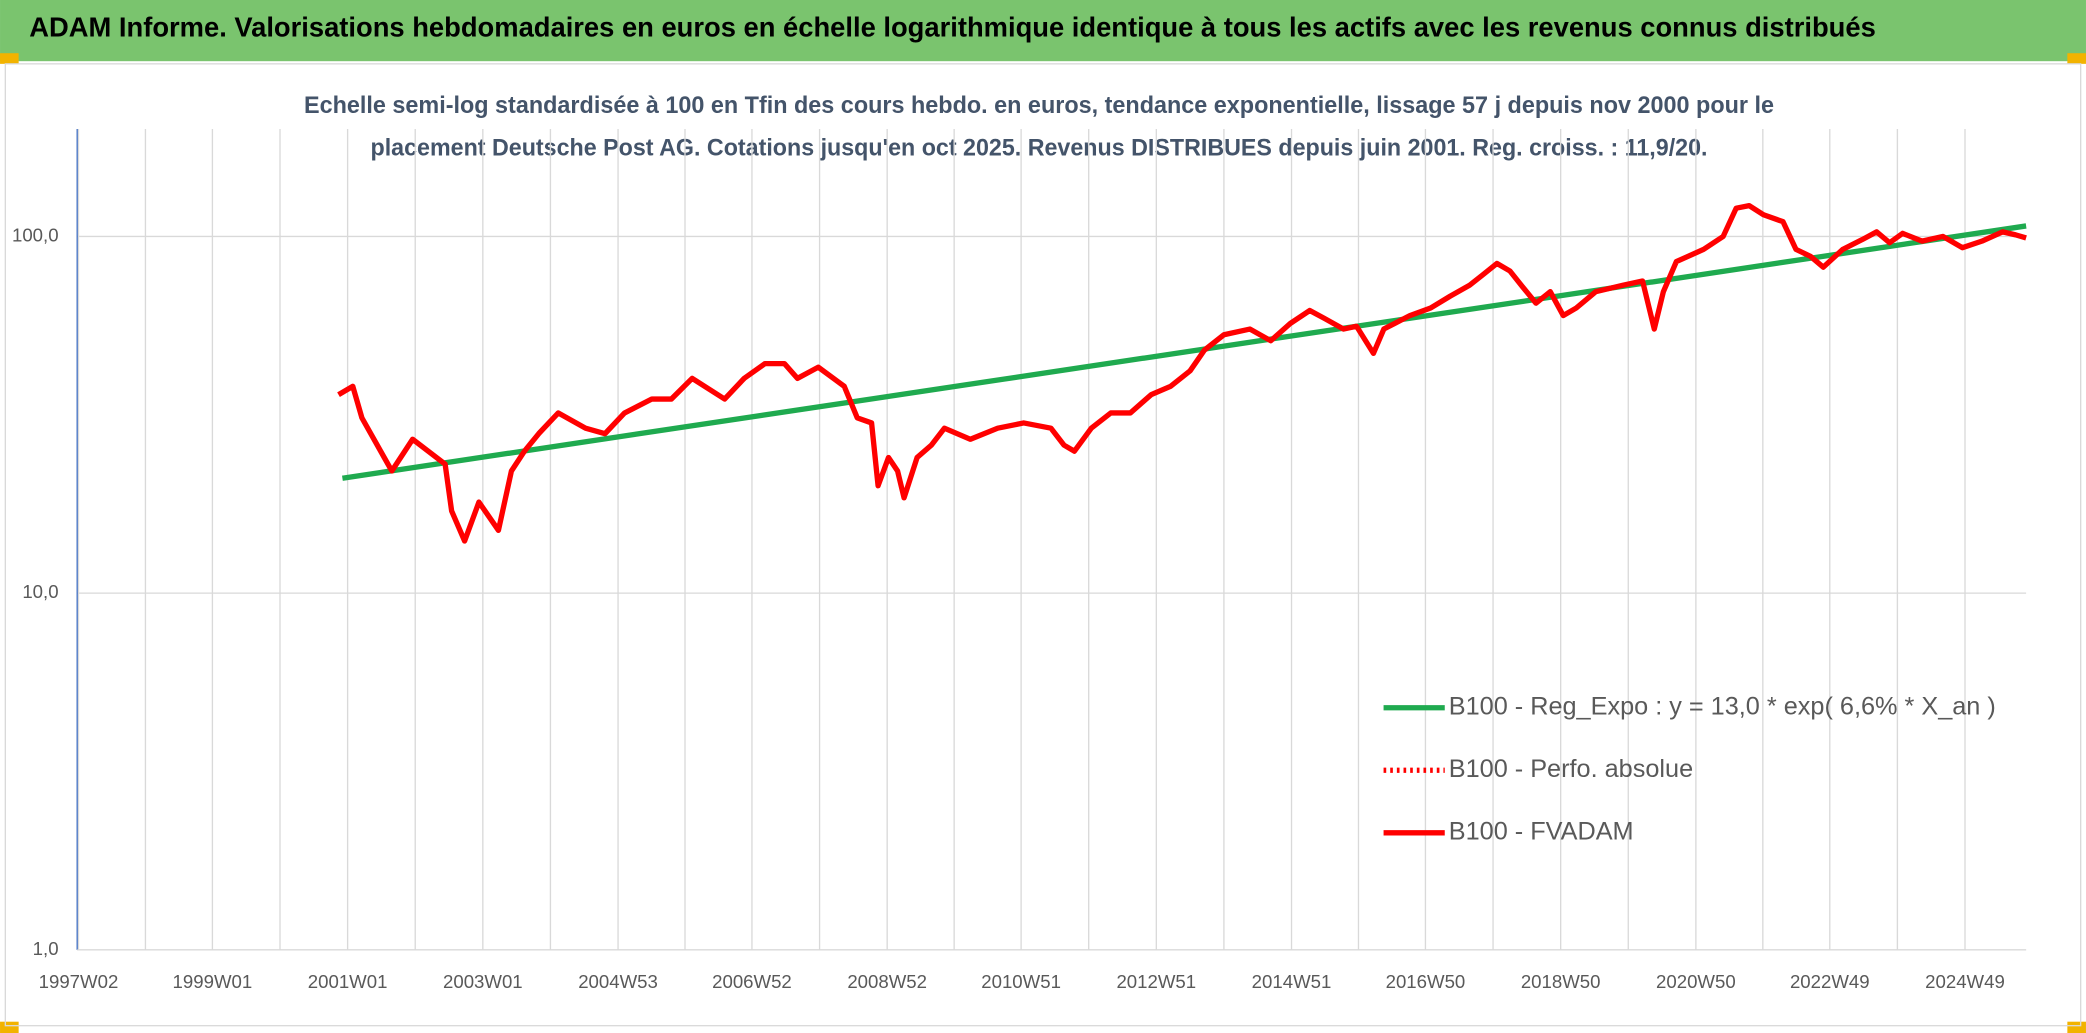 The width and height of the screenshot is (2086, 1033). I want to click on x-tick-label: 2014W51, so click(1292, 981).